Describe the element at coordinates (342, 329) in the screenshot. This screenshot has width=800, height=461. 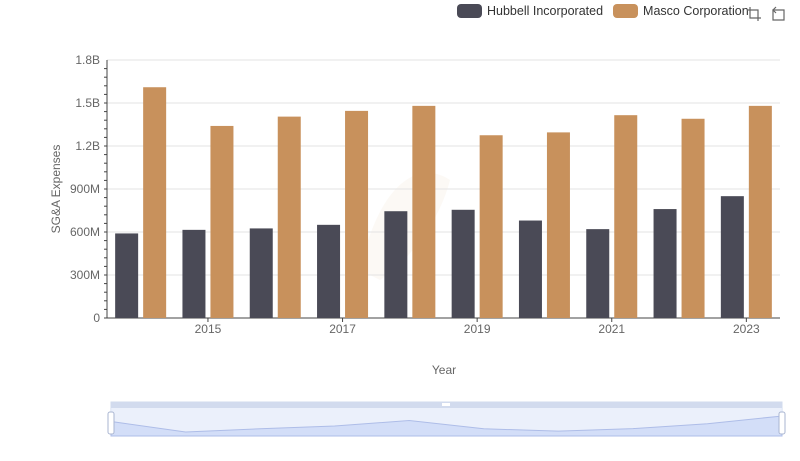
I see `x-tick-label: 2017` at that location.